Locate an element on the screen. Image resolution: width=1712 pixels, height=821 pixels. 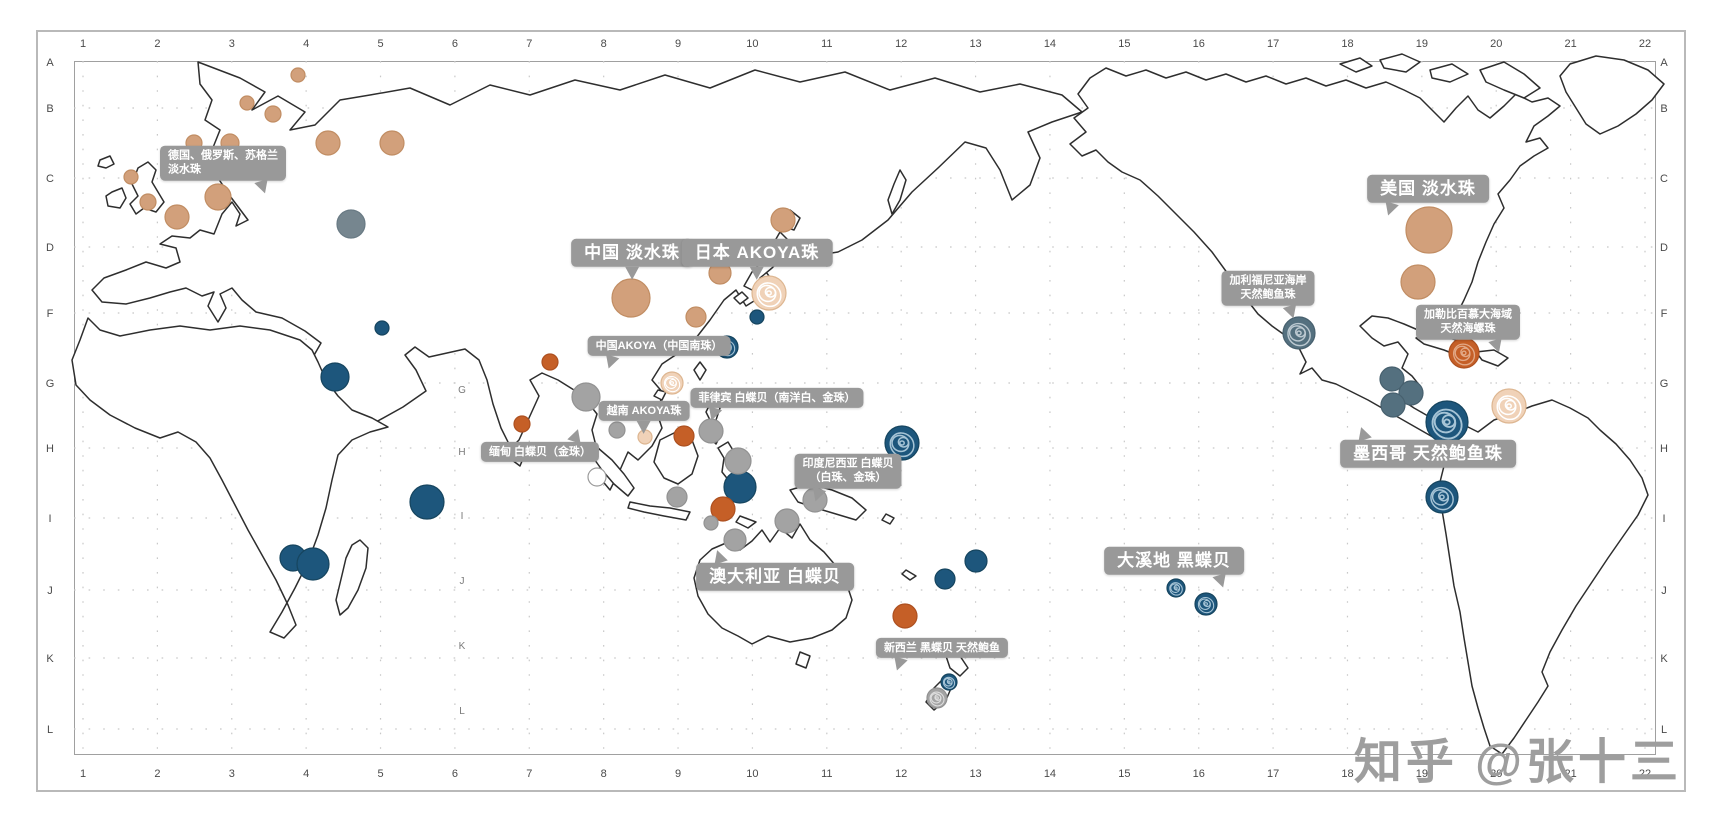
row-letter-right: C is located at coordinates (1664, 179).